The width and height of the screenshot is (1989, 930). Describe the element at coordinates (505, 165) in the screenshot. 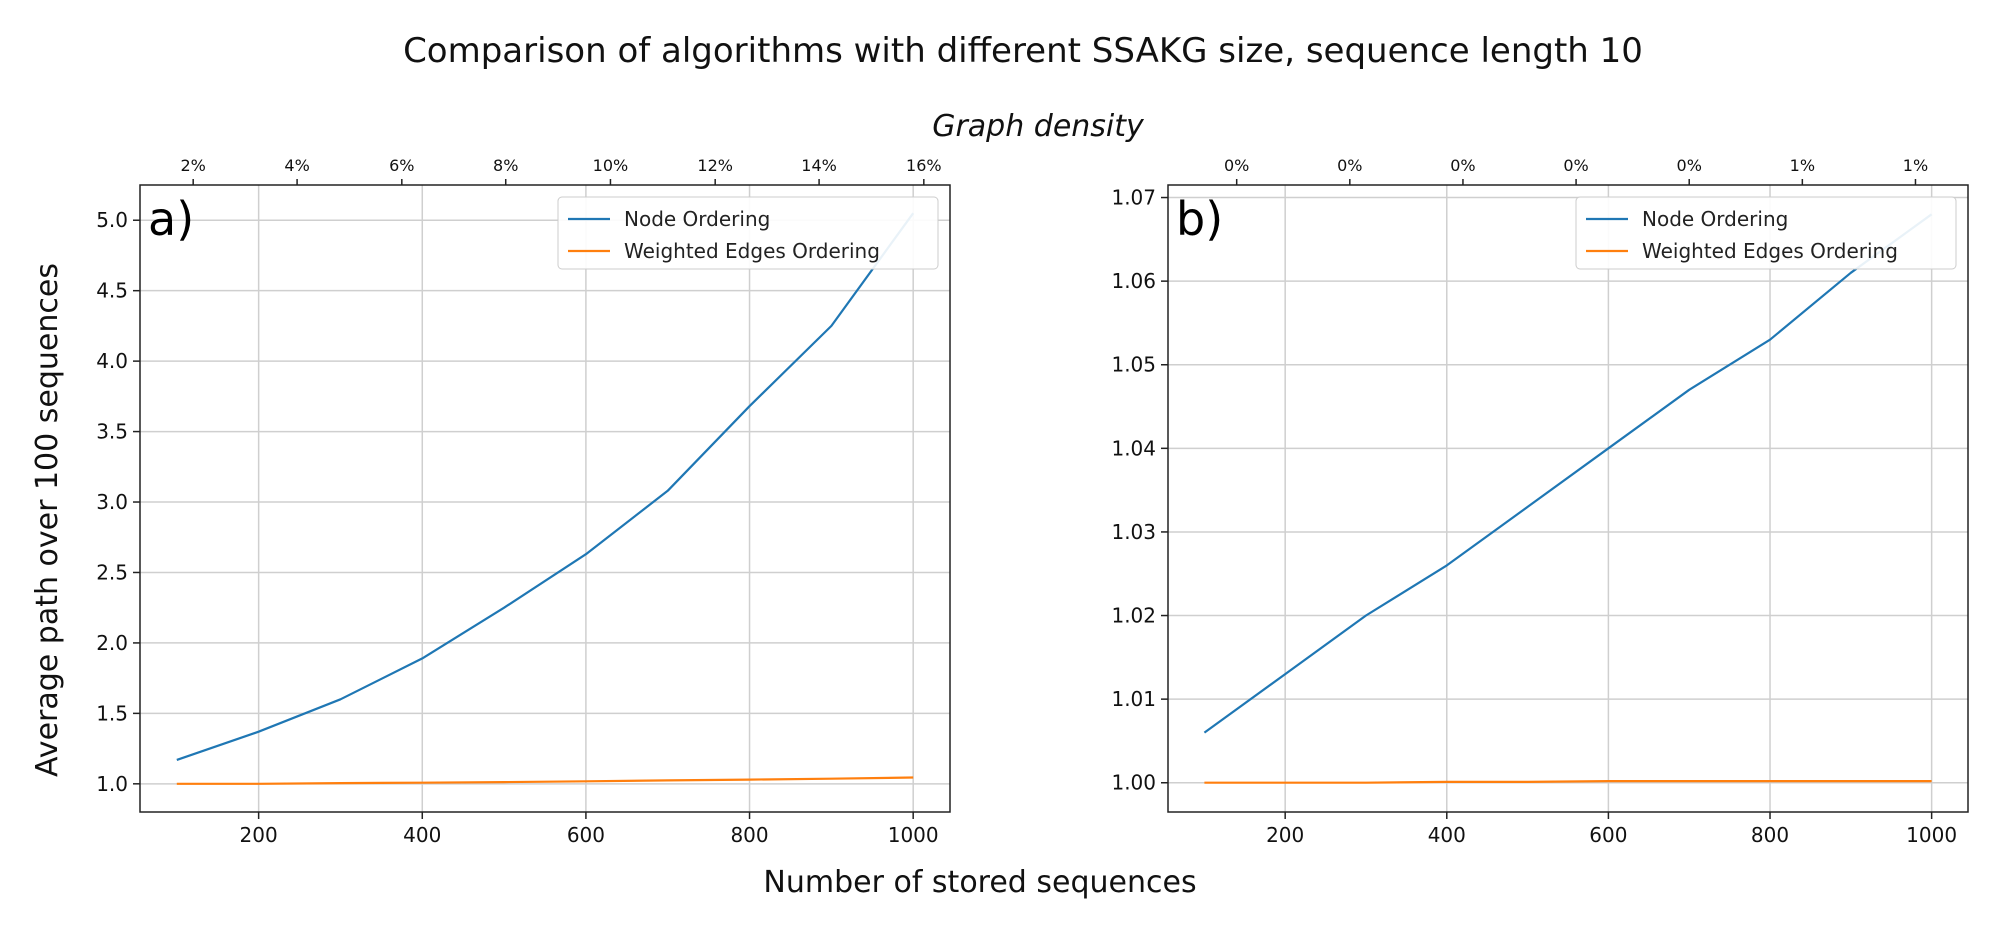

I see `top-tick-label: 8%` at that location.